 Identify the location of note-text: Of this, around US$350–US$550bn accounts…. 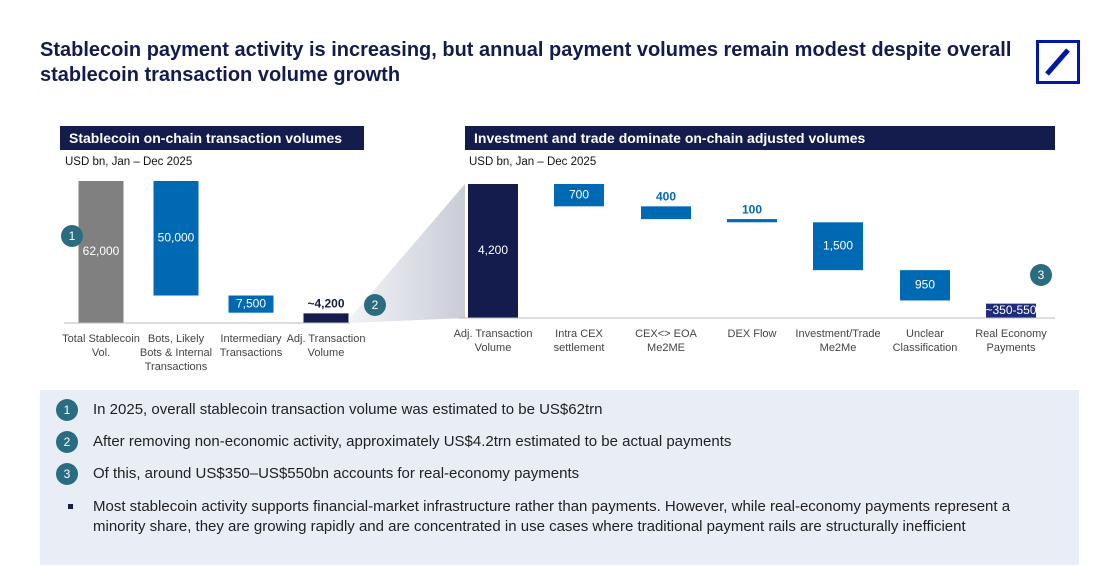
(336, 473).